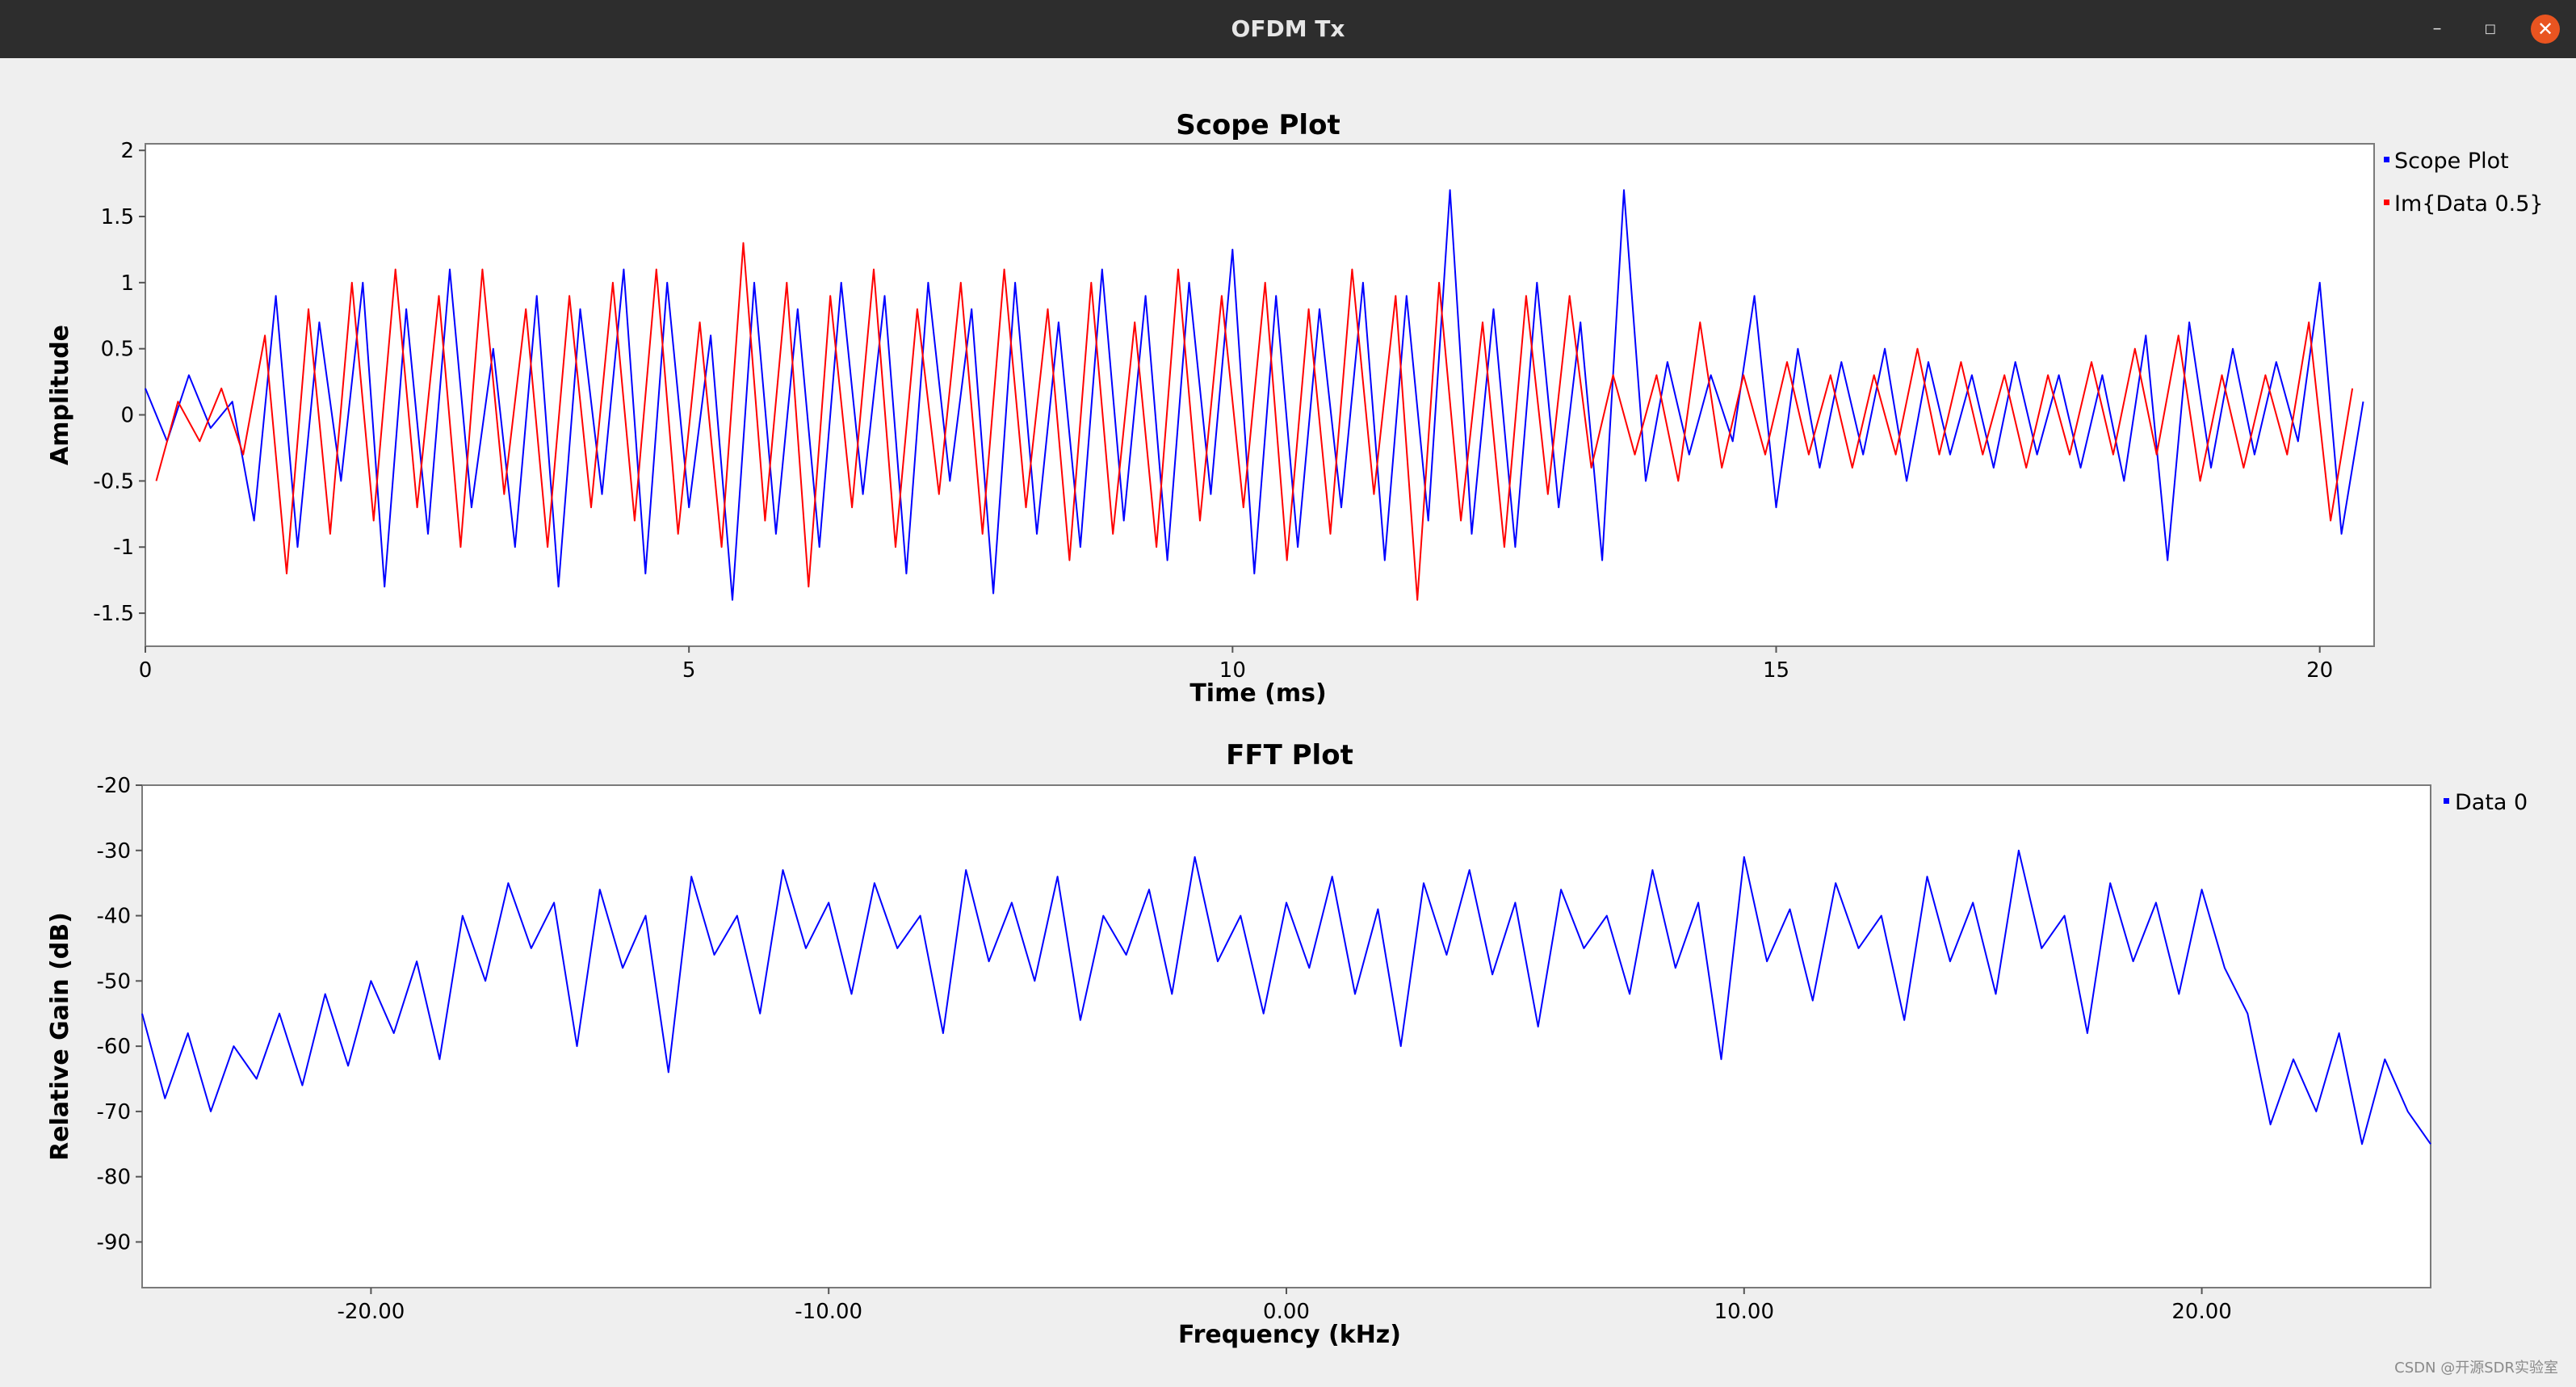 The height and width of the screenshot is (1387, 2576). What do you see at coordinates (114, 1112) in the screenshot?
I see `fft-ytick-label: -70` at bounding box center [114, 1112].